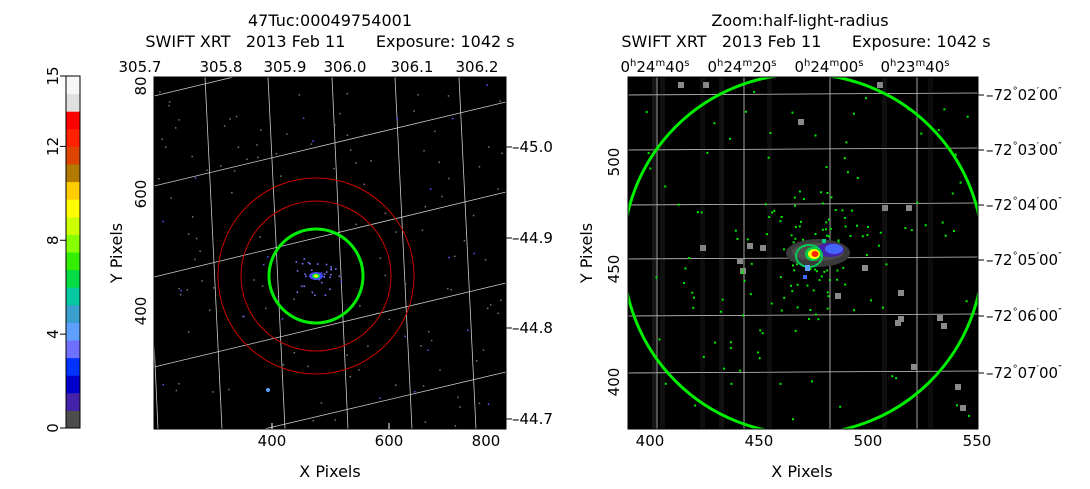 The height and width of the screenshot is (489, 1090). Describe the element at coordinates (614, 162) in the screenshot. I see `right-y-tick: 500` at that location.